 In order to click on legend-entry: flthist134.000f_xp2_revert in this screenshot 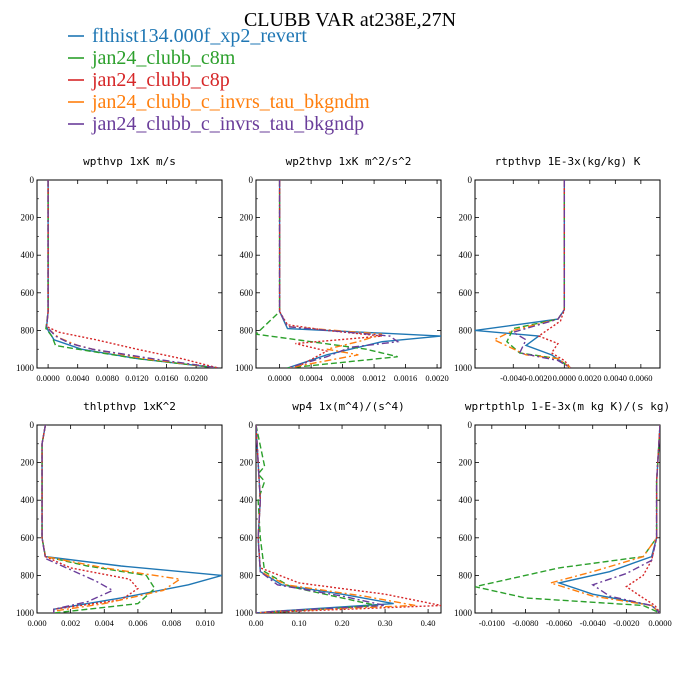, I will do `click(187, 36)`.